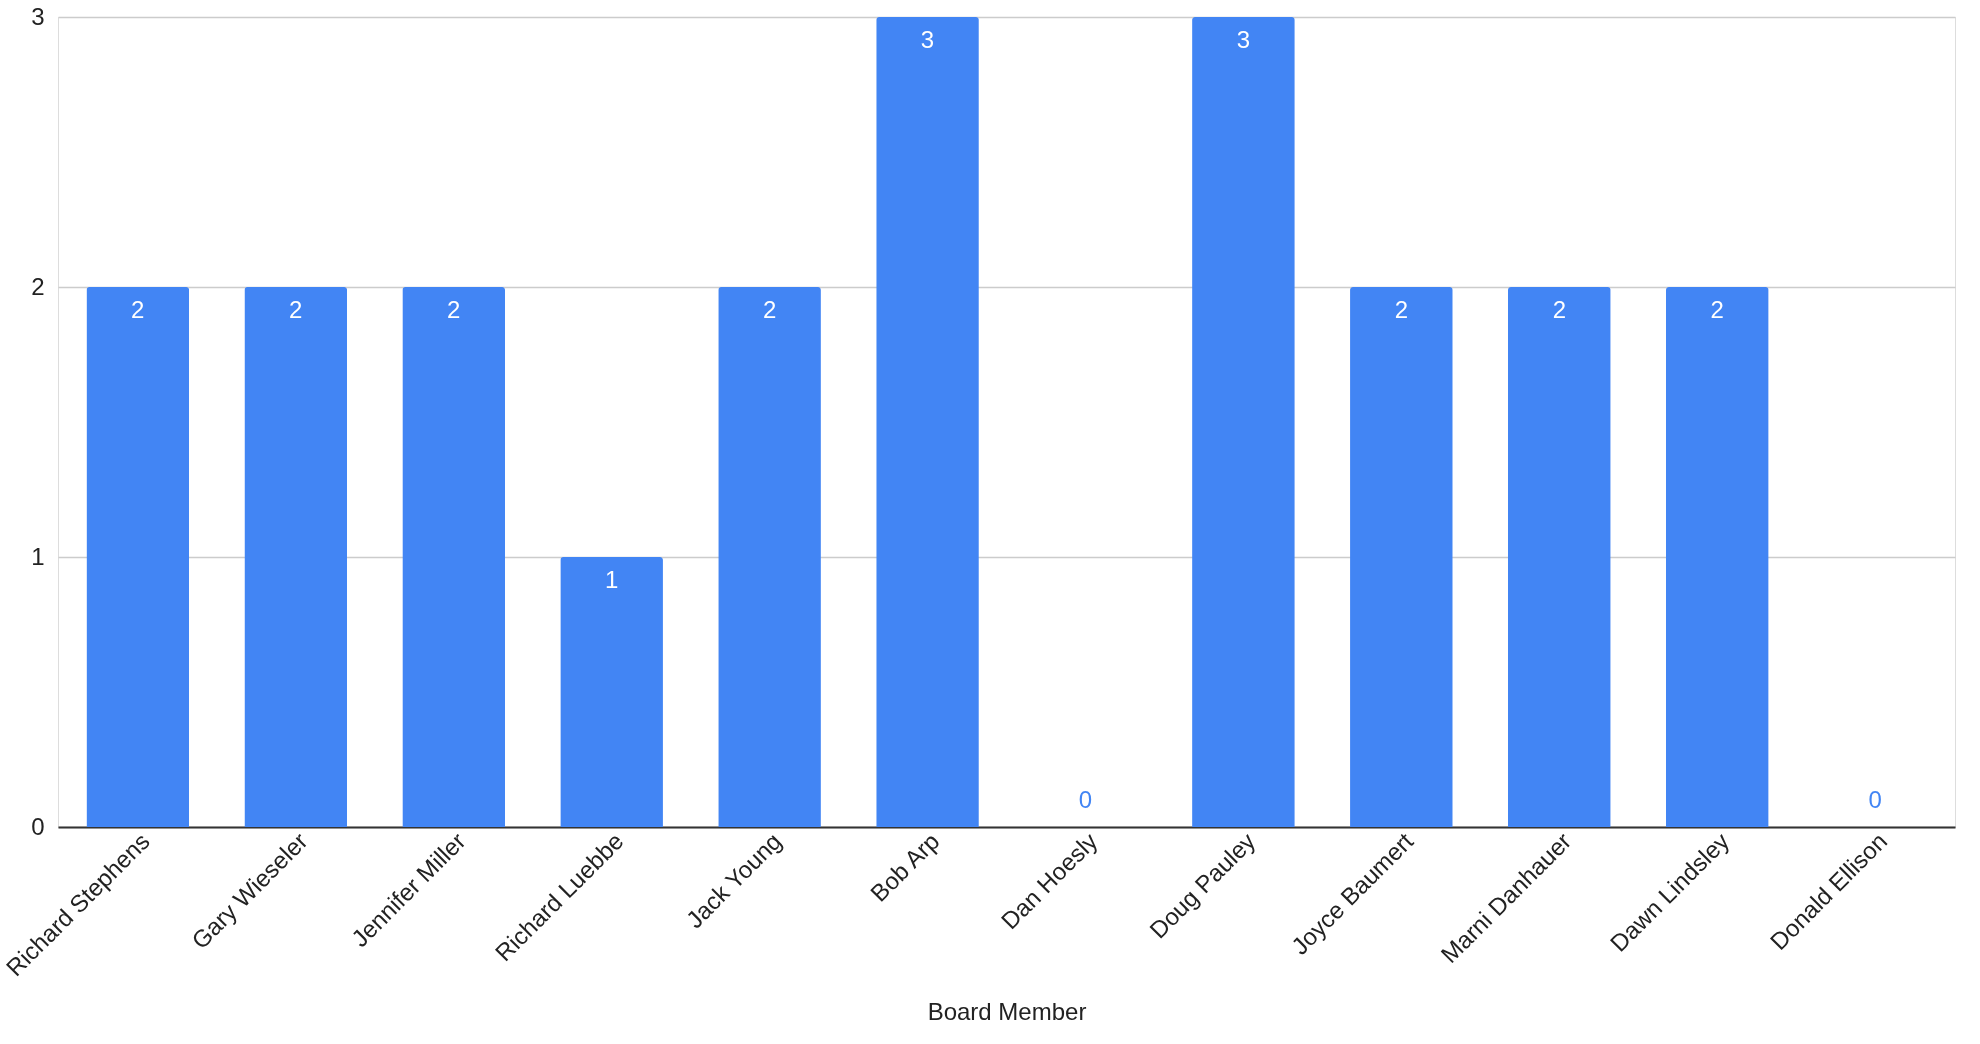 The width and height of the screenshot is (1980, 1044). Describe the element at coordinates (38, 16) in the screenshot. I see `y-tick-label: 3` at that location.